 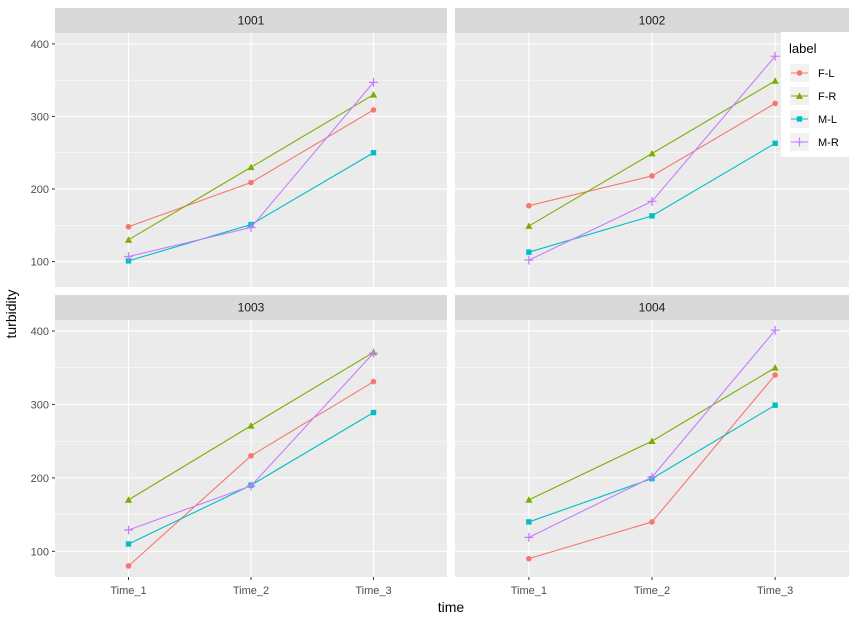 I want to click on legend-item-F-L: F-L, so click(x=812, y=73).